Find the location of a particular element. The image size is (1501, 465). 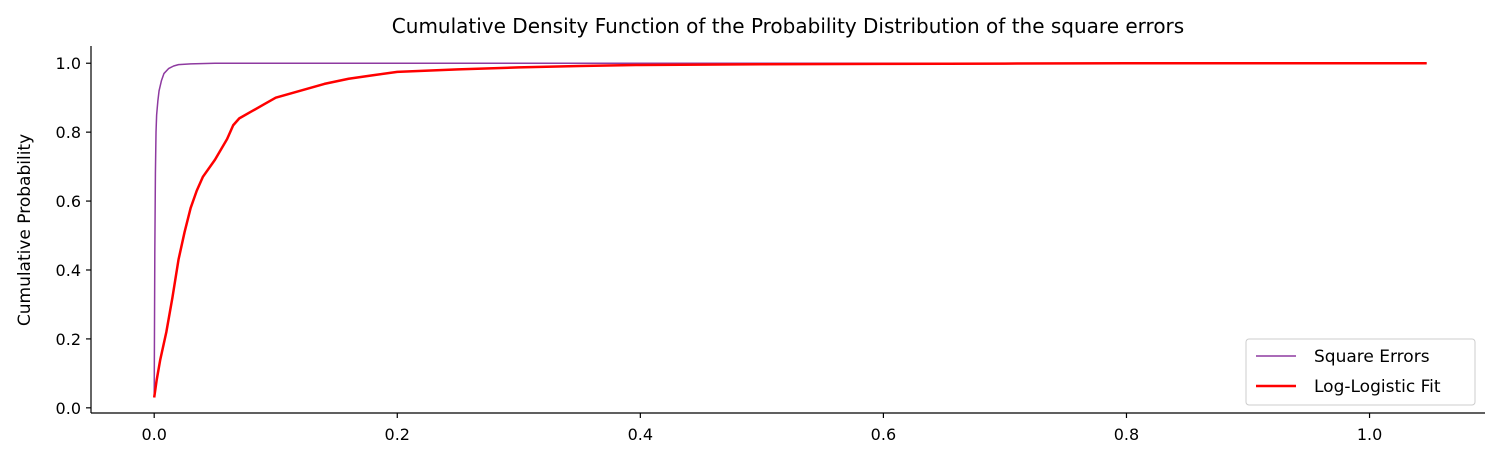

legend-label: Log-Logistic Fit is located at coordinates (1377, 387).